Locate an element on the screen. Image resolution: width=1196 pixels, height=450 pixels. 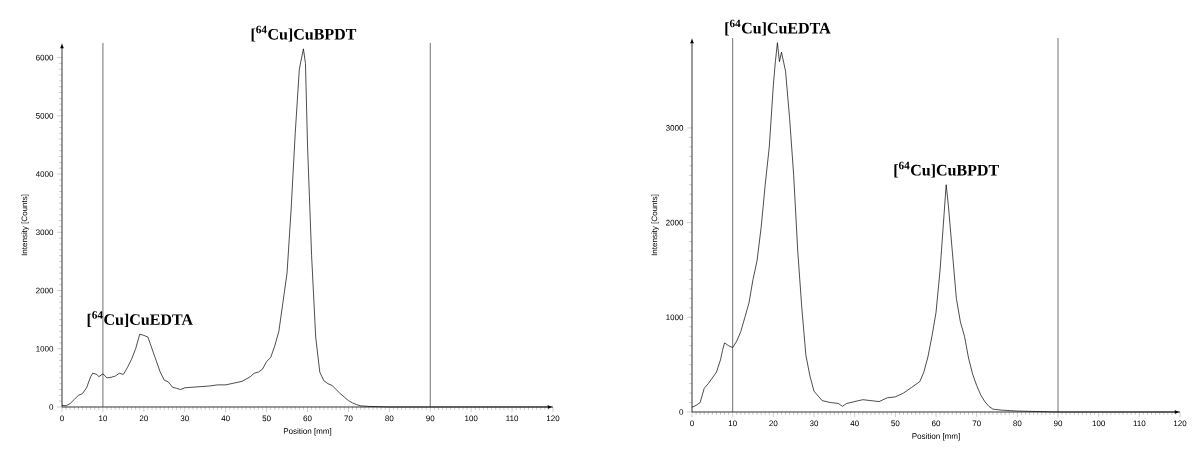
y-tick-label: 6000 is located at coordinates (45, 57).